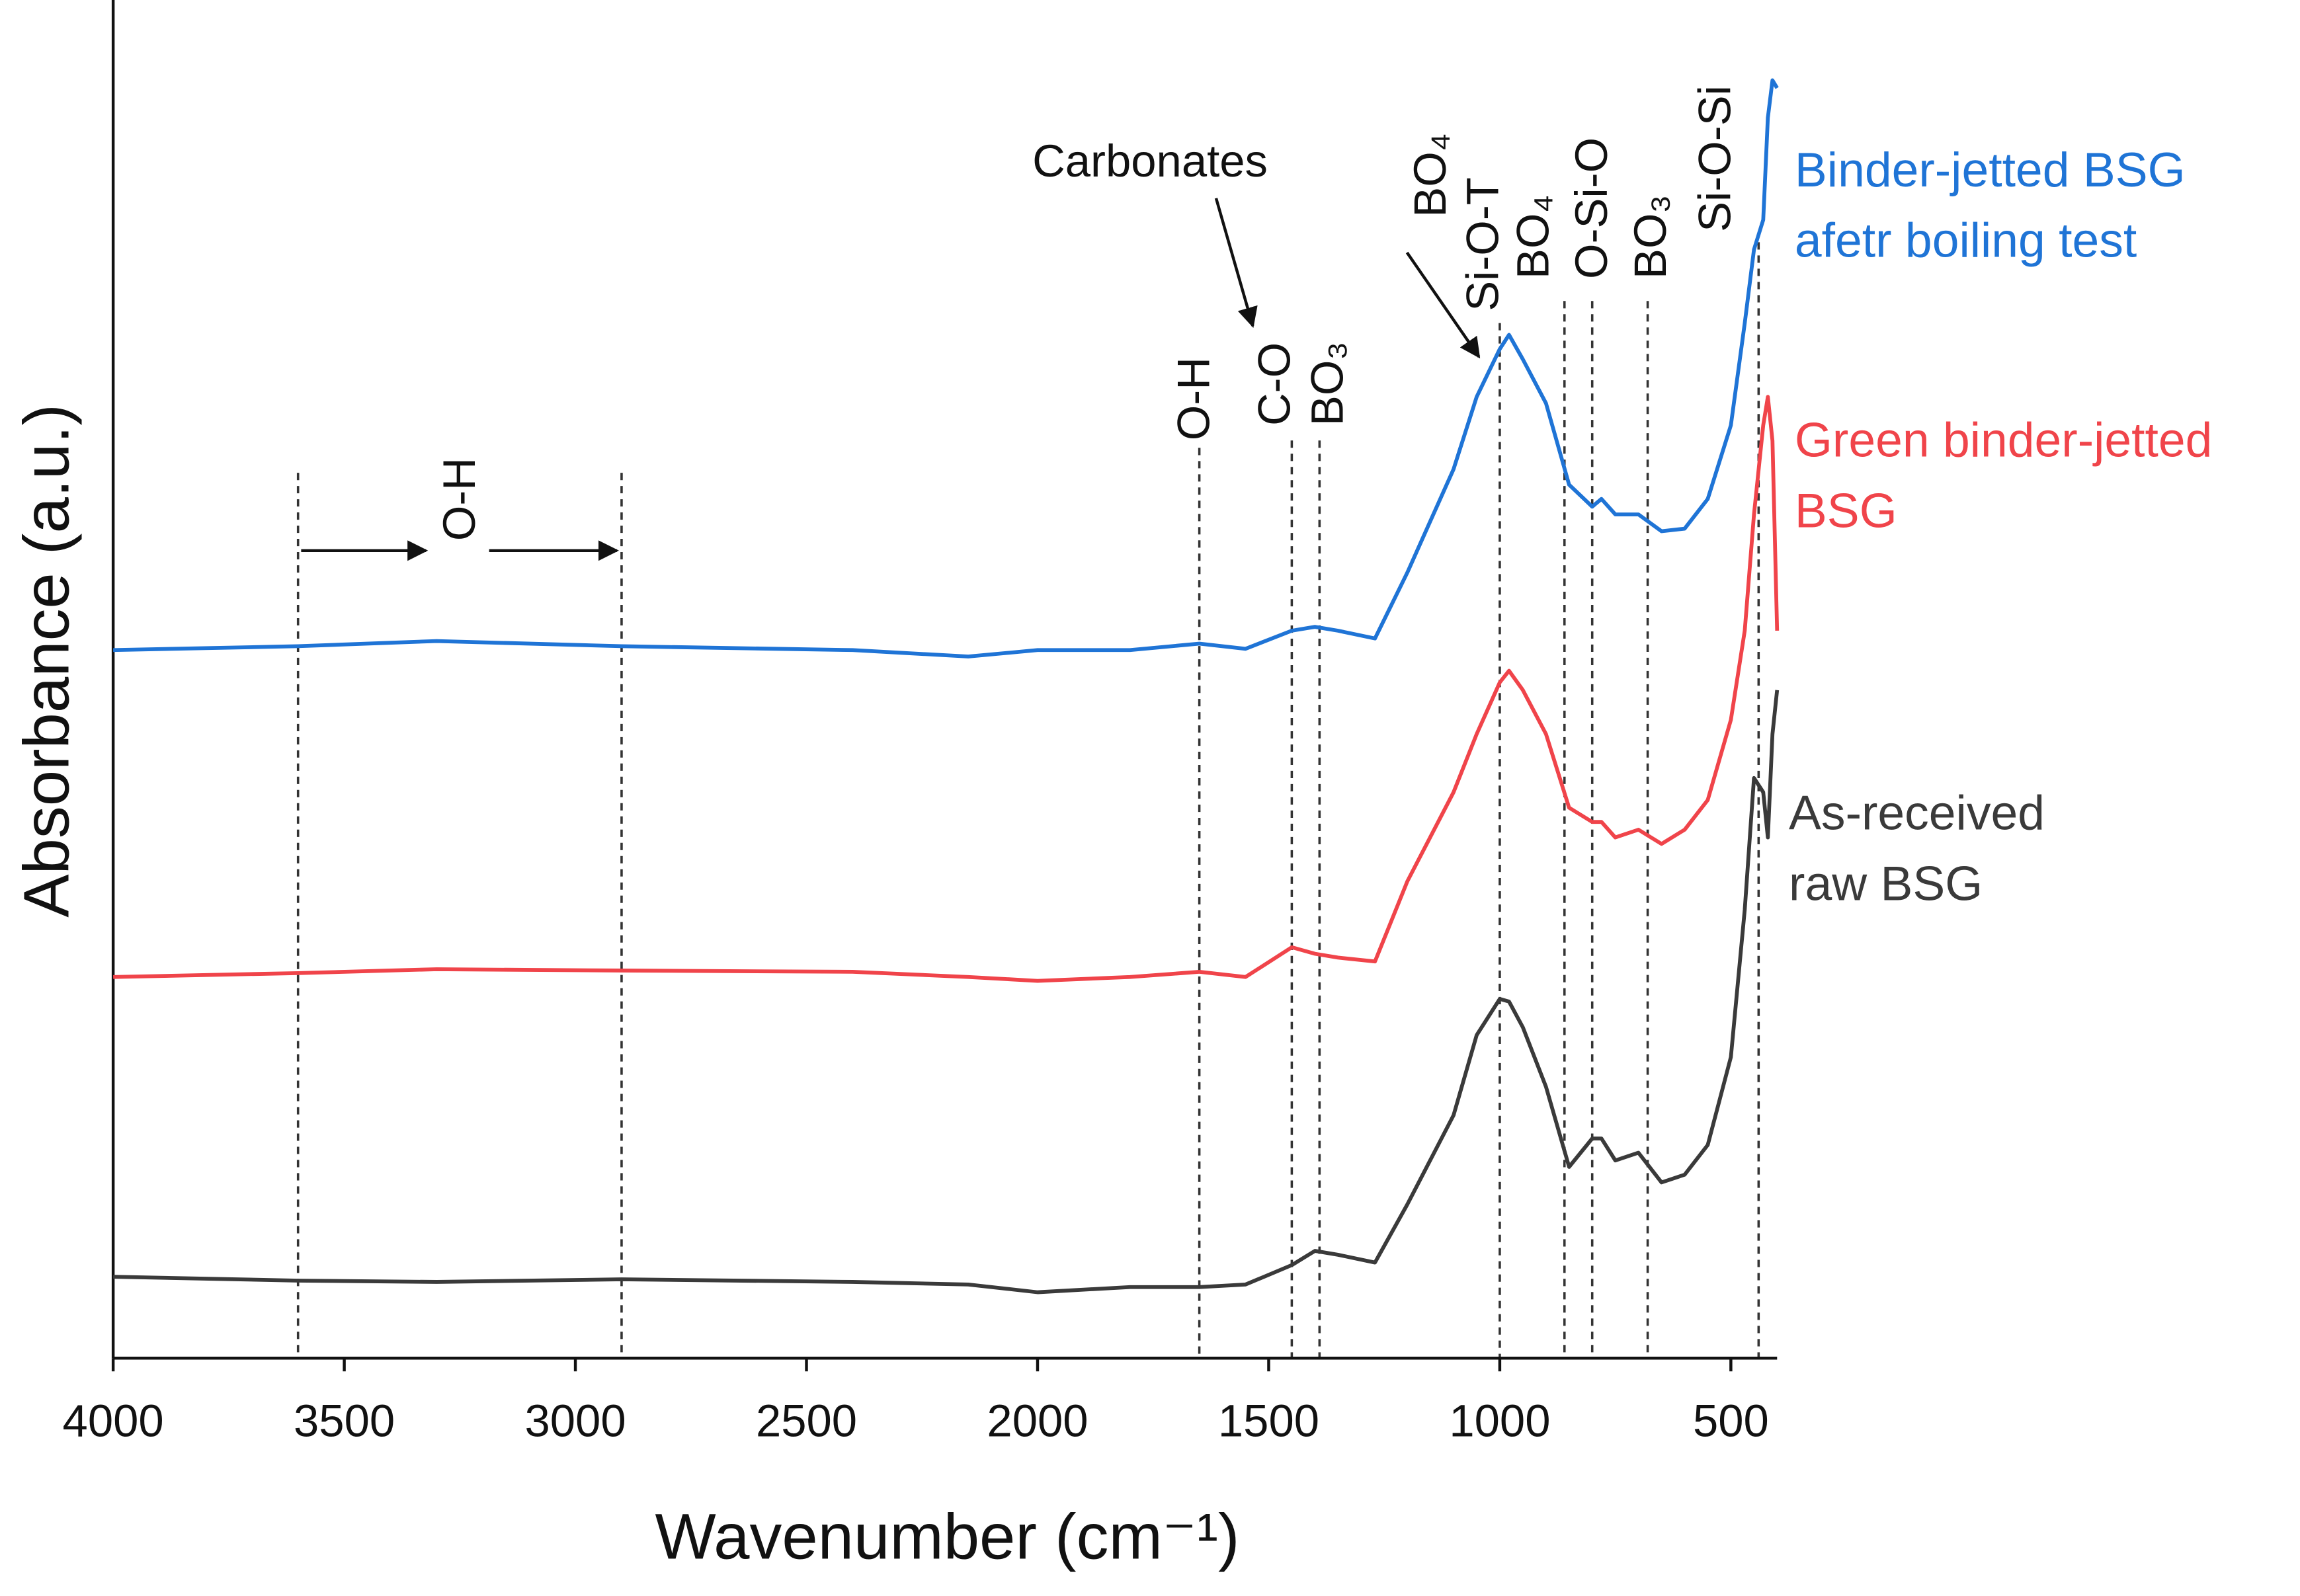  I want to click on x-axis-label: Wavenumber (cm⁻¹), so click(947, 1537).